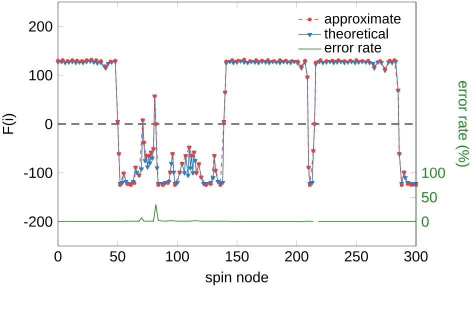 Image resolution: width=474 pixels, height=312 pixels. What do you see at coordinates (463, 124) in the screenshot?
I see `y2-axis-title: error rate (%)` at bounding box center [463, 124].